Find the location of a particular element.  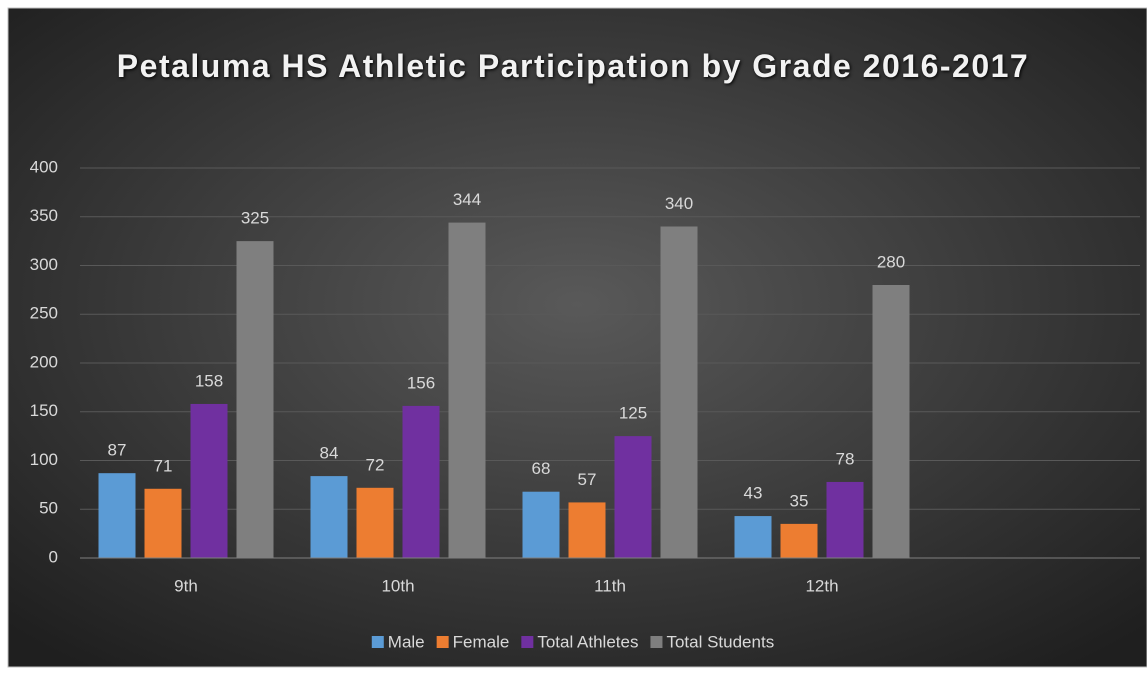

data-label: 71 is located at coordinates (163, 465).